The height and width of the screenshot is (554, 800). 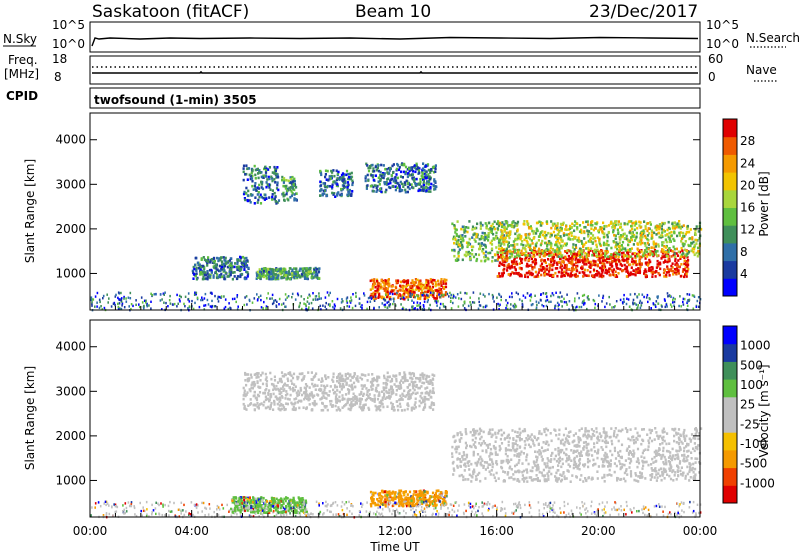 What do you see at coordinates (170, 12) in the screenshot?
I see `station-title: Saskatoon (fitACF)` at bounding box center [170, 12].